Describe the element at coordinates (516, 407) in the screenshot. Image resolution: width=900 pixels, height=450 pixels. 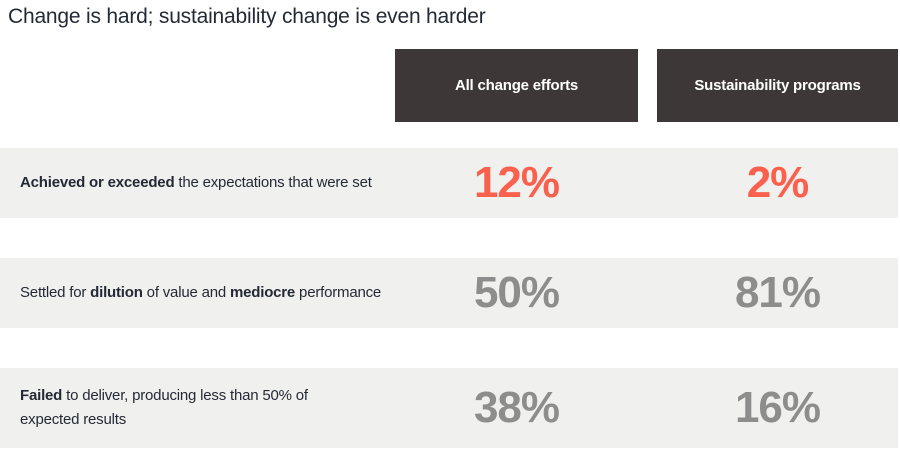
I see `value-cell-all-change-efforts: 38%` at that location.